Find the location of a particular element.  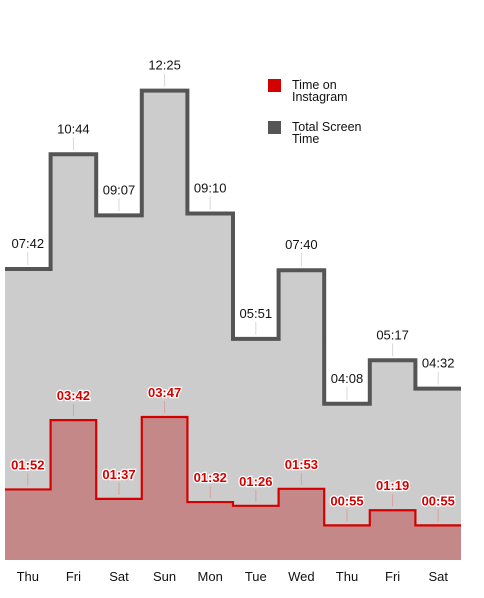

legend-label: Total Screen is located at coordinates (327, 127).